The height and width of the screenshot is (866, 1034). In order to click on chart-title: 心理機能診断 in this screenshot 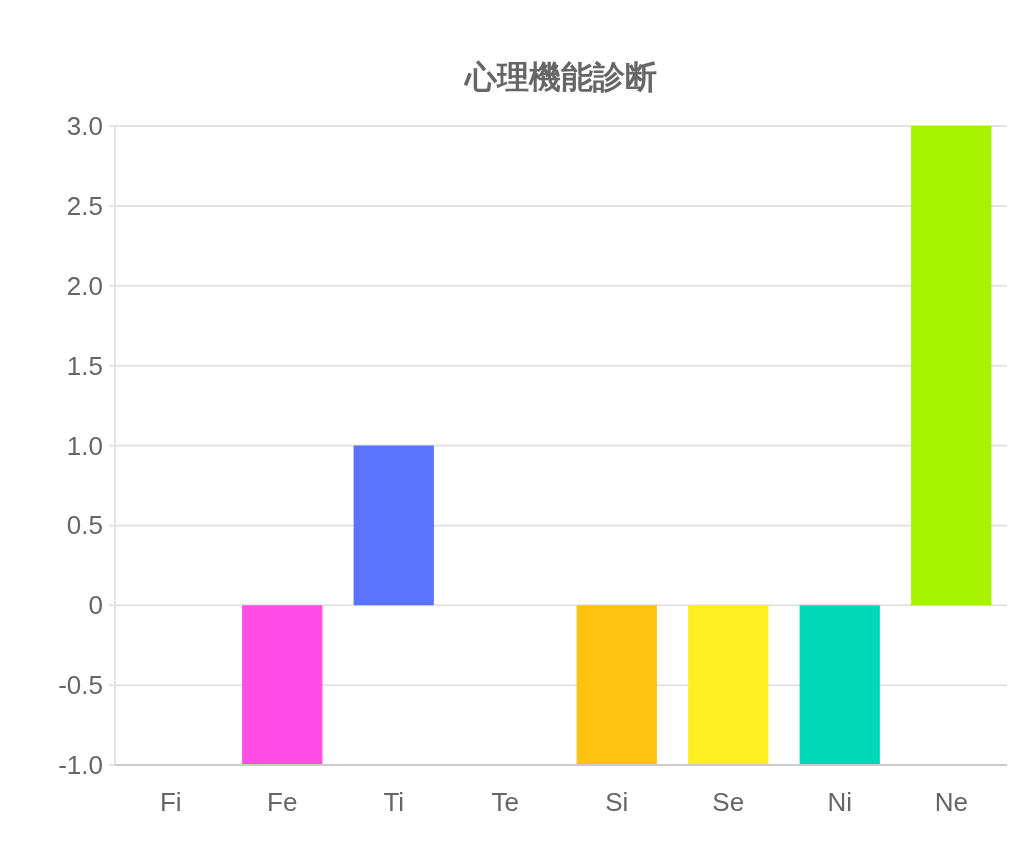, I will do `click(560, 77)`.